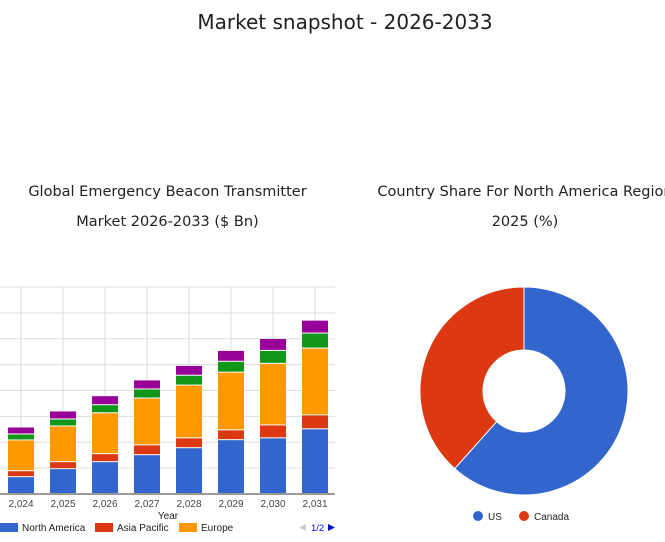 The height and width of the screenshot is (542, 665). What do you see at coordinates (551, 517) in the screenshot?
I see `legend-label: Canada` at bounding box center [551, 517].